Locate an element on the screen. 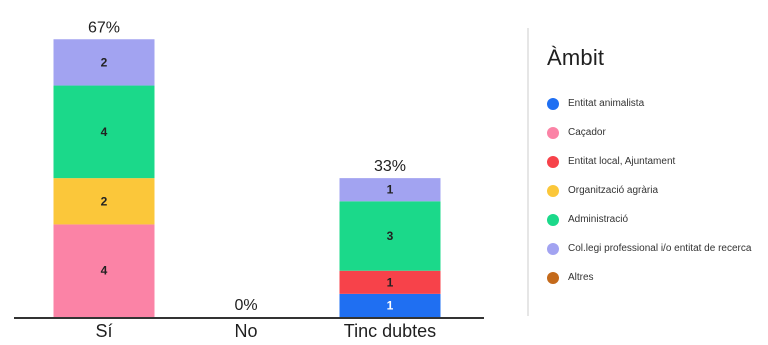  legend-label: Organització agrària is located at coordinates (613, 190).